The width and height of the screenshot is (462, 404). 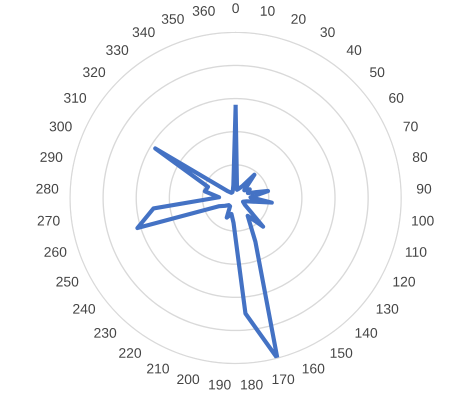 What do you see at coordinates (51, 157) in the screenshot?
I see `spoke-label: 290` at bounding box center [51, 157].